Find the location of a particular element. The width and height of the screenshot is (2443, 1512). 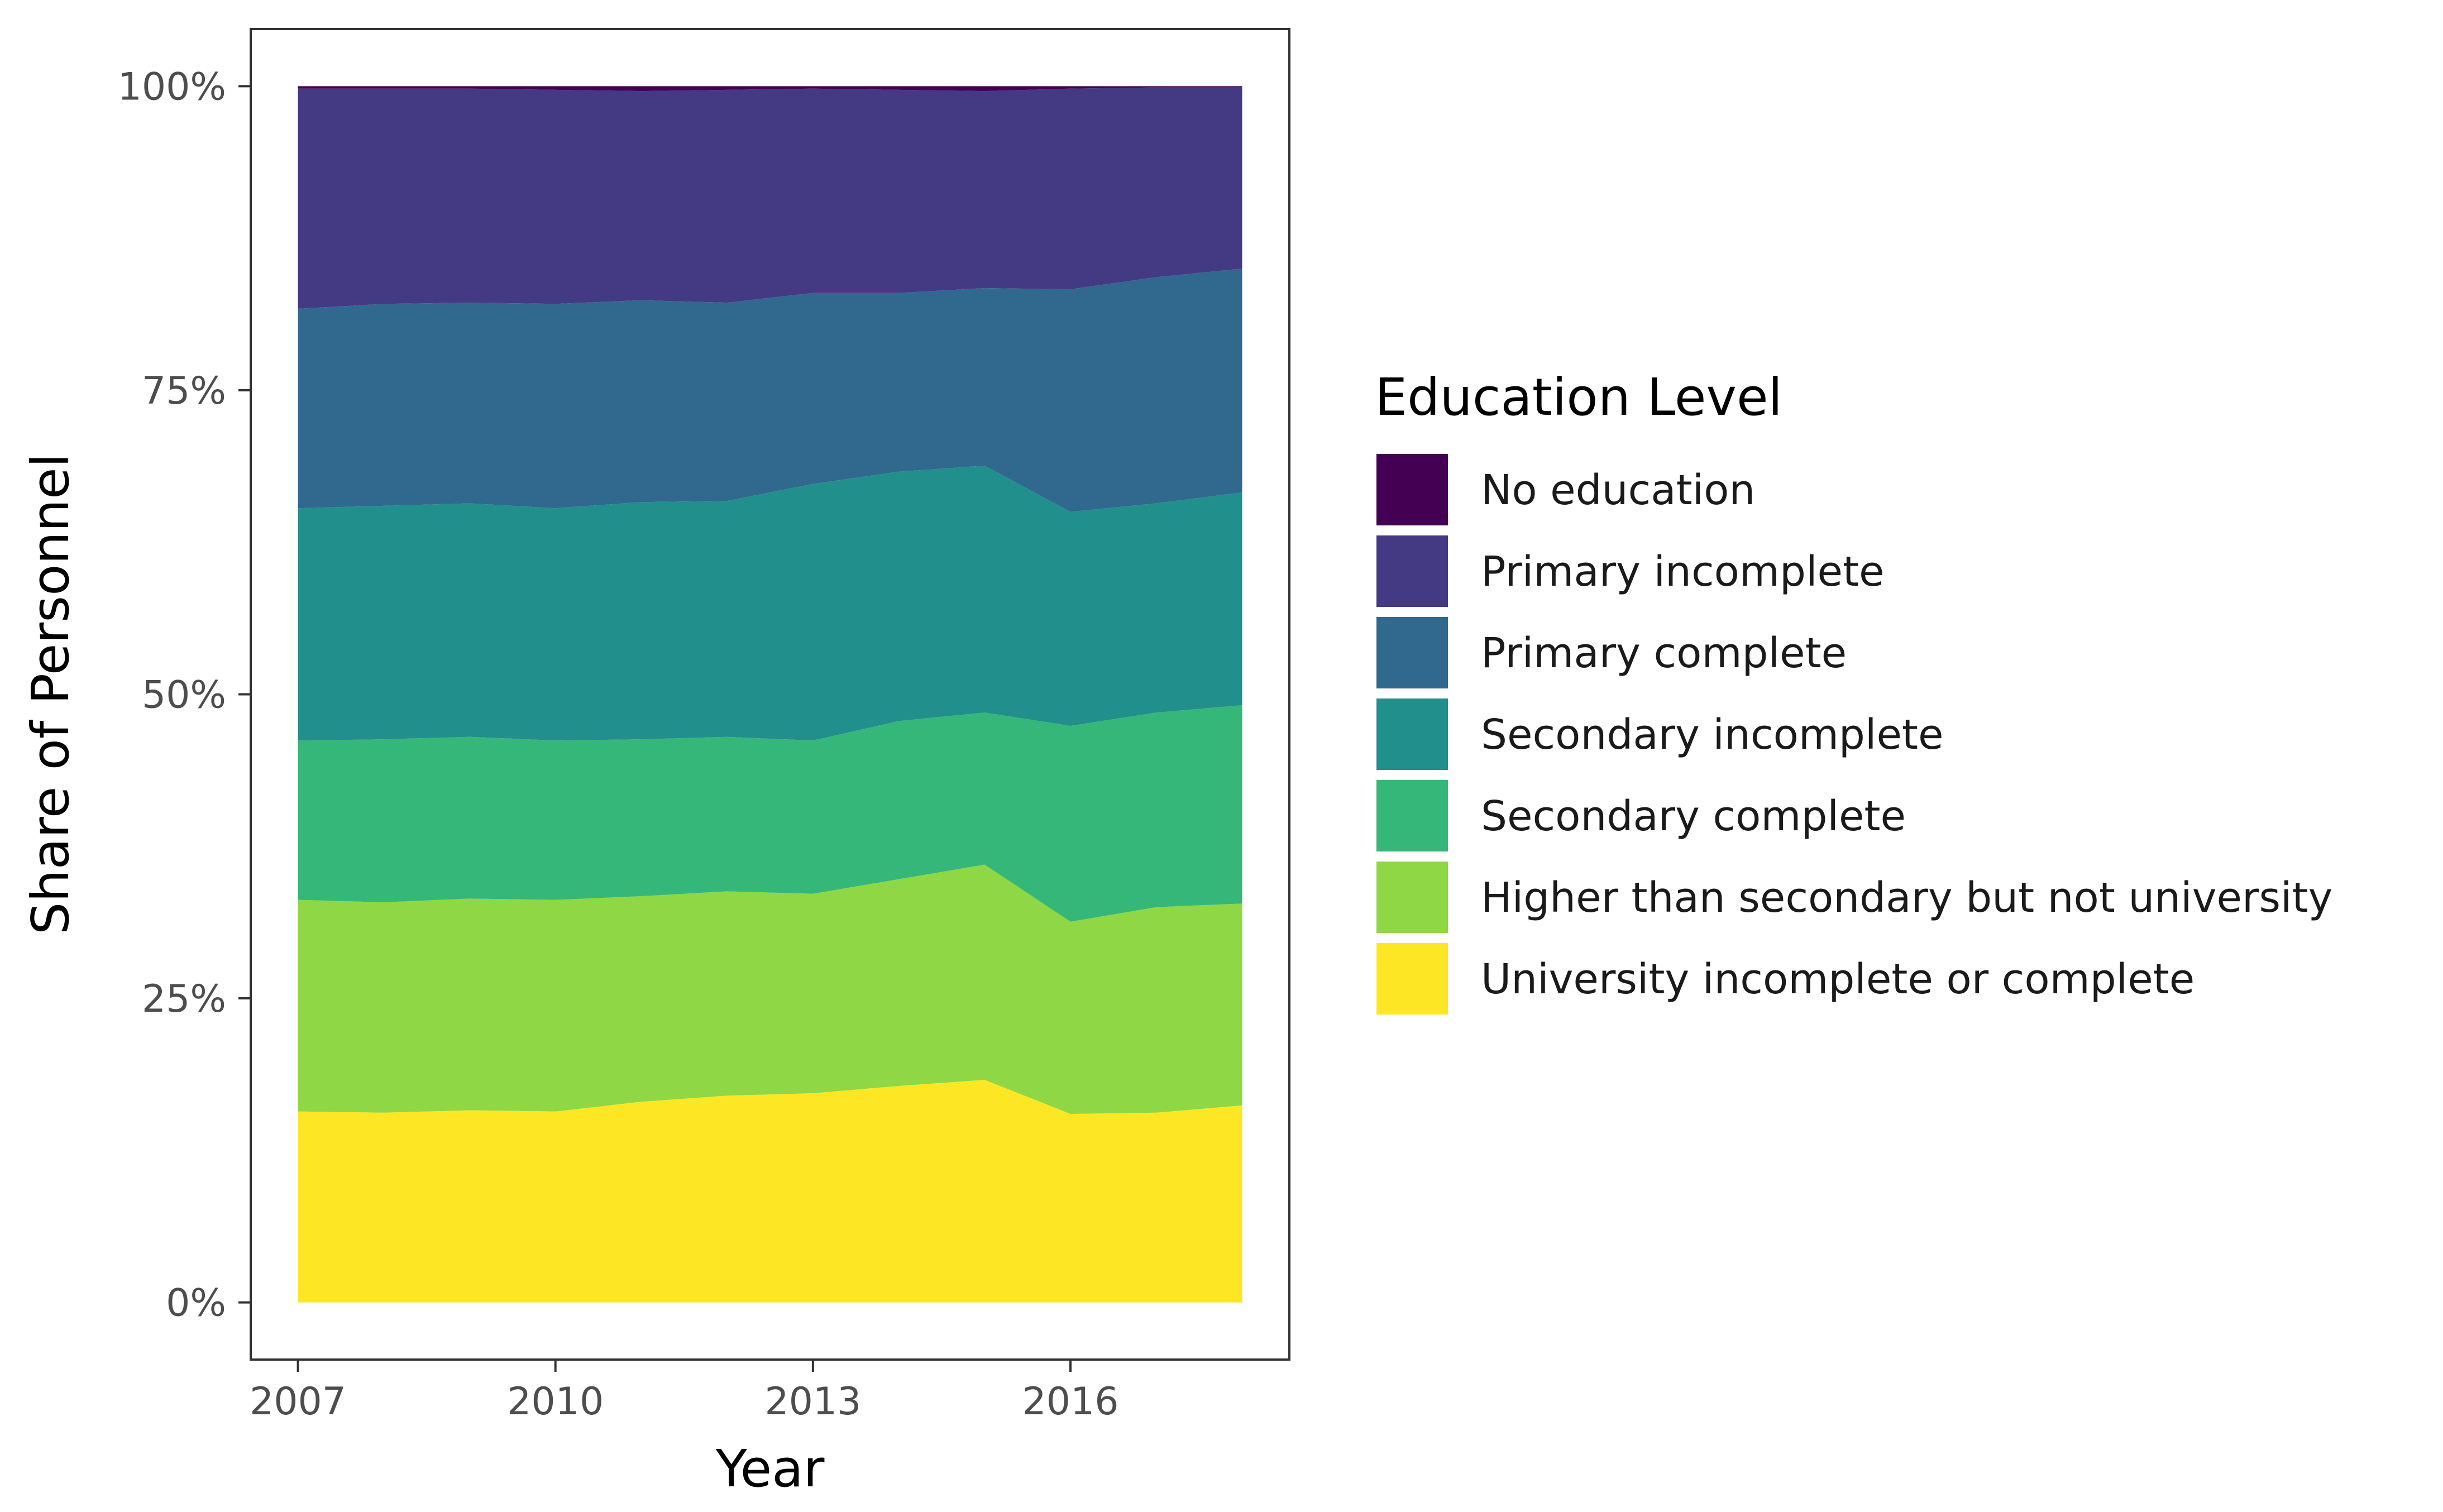

area-series-higher-than-secondary-but-not-university is located at coordinates (770, 989).